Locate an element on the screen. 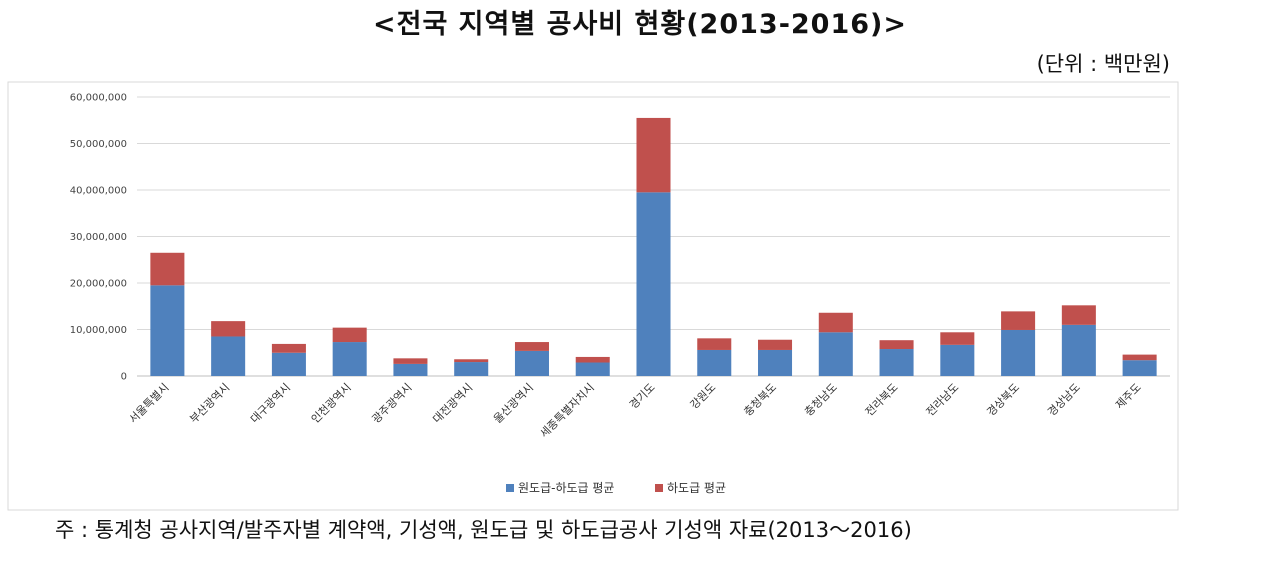  x-category-label: 부산광역시 is located at coordinates (209, 403).